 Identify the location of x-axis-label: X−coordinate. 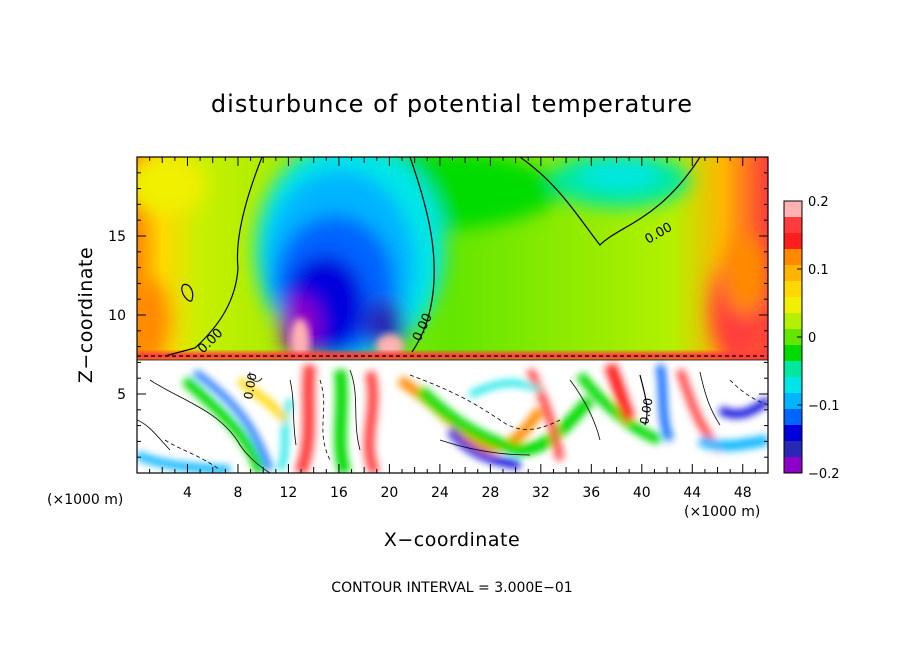
(452, 540).